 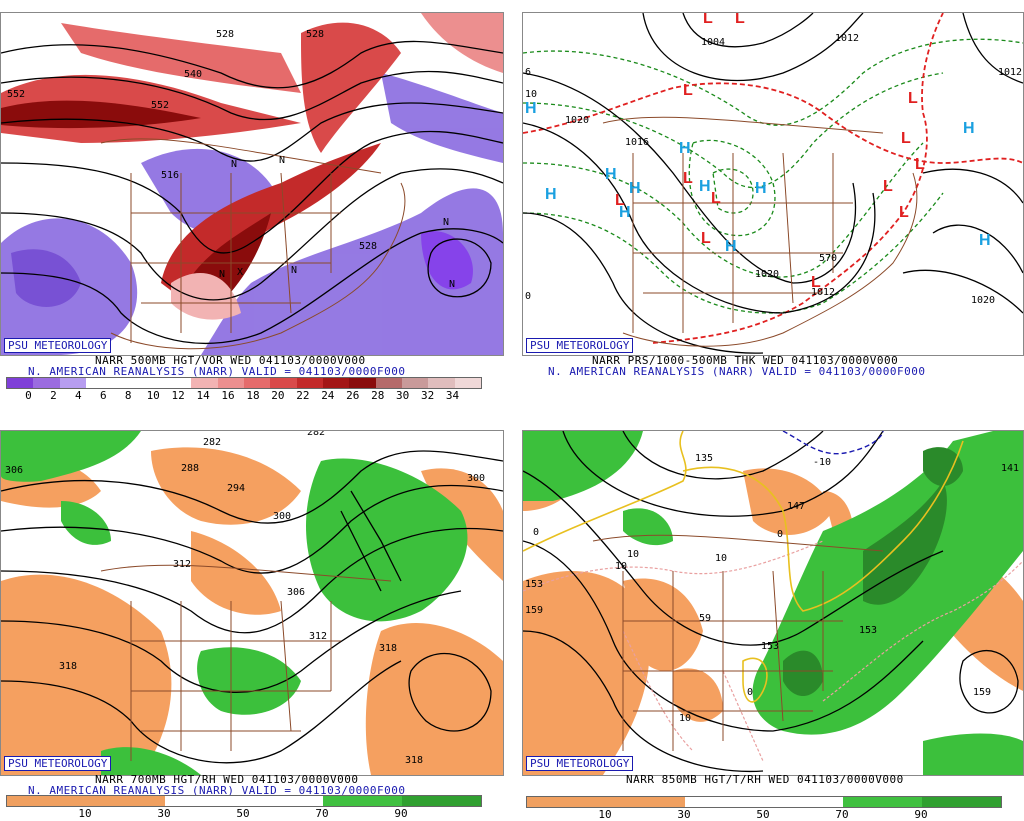 I want to click on contour-label: 516, so click(x=170, y=175).